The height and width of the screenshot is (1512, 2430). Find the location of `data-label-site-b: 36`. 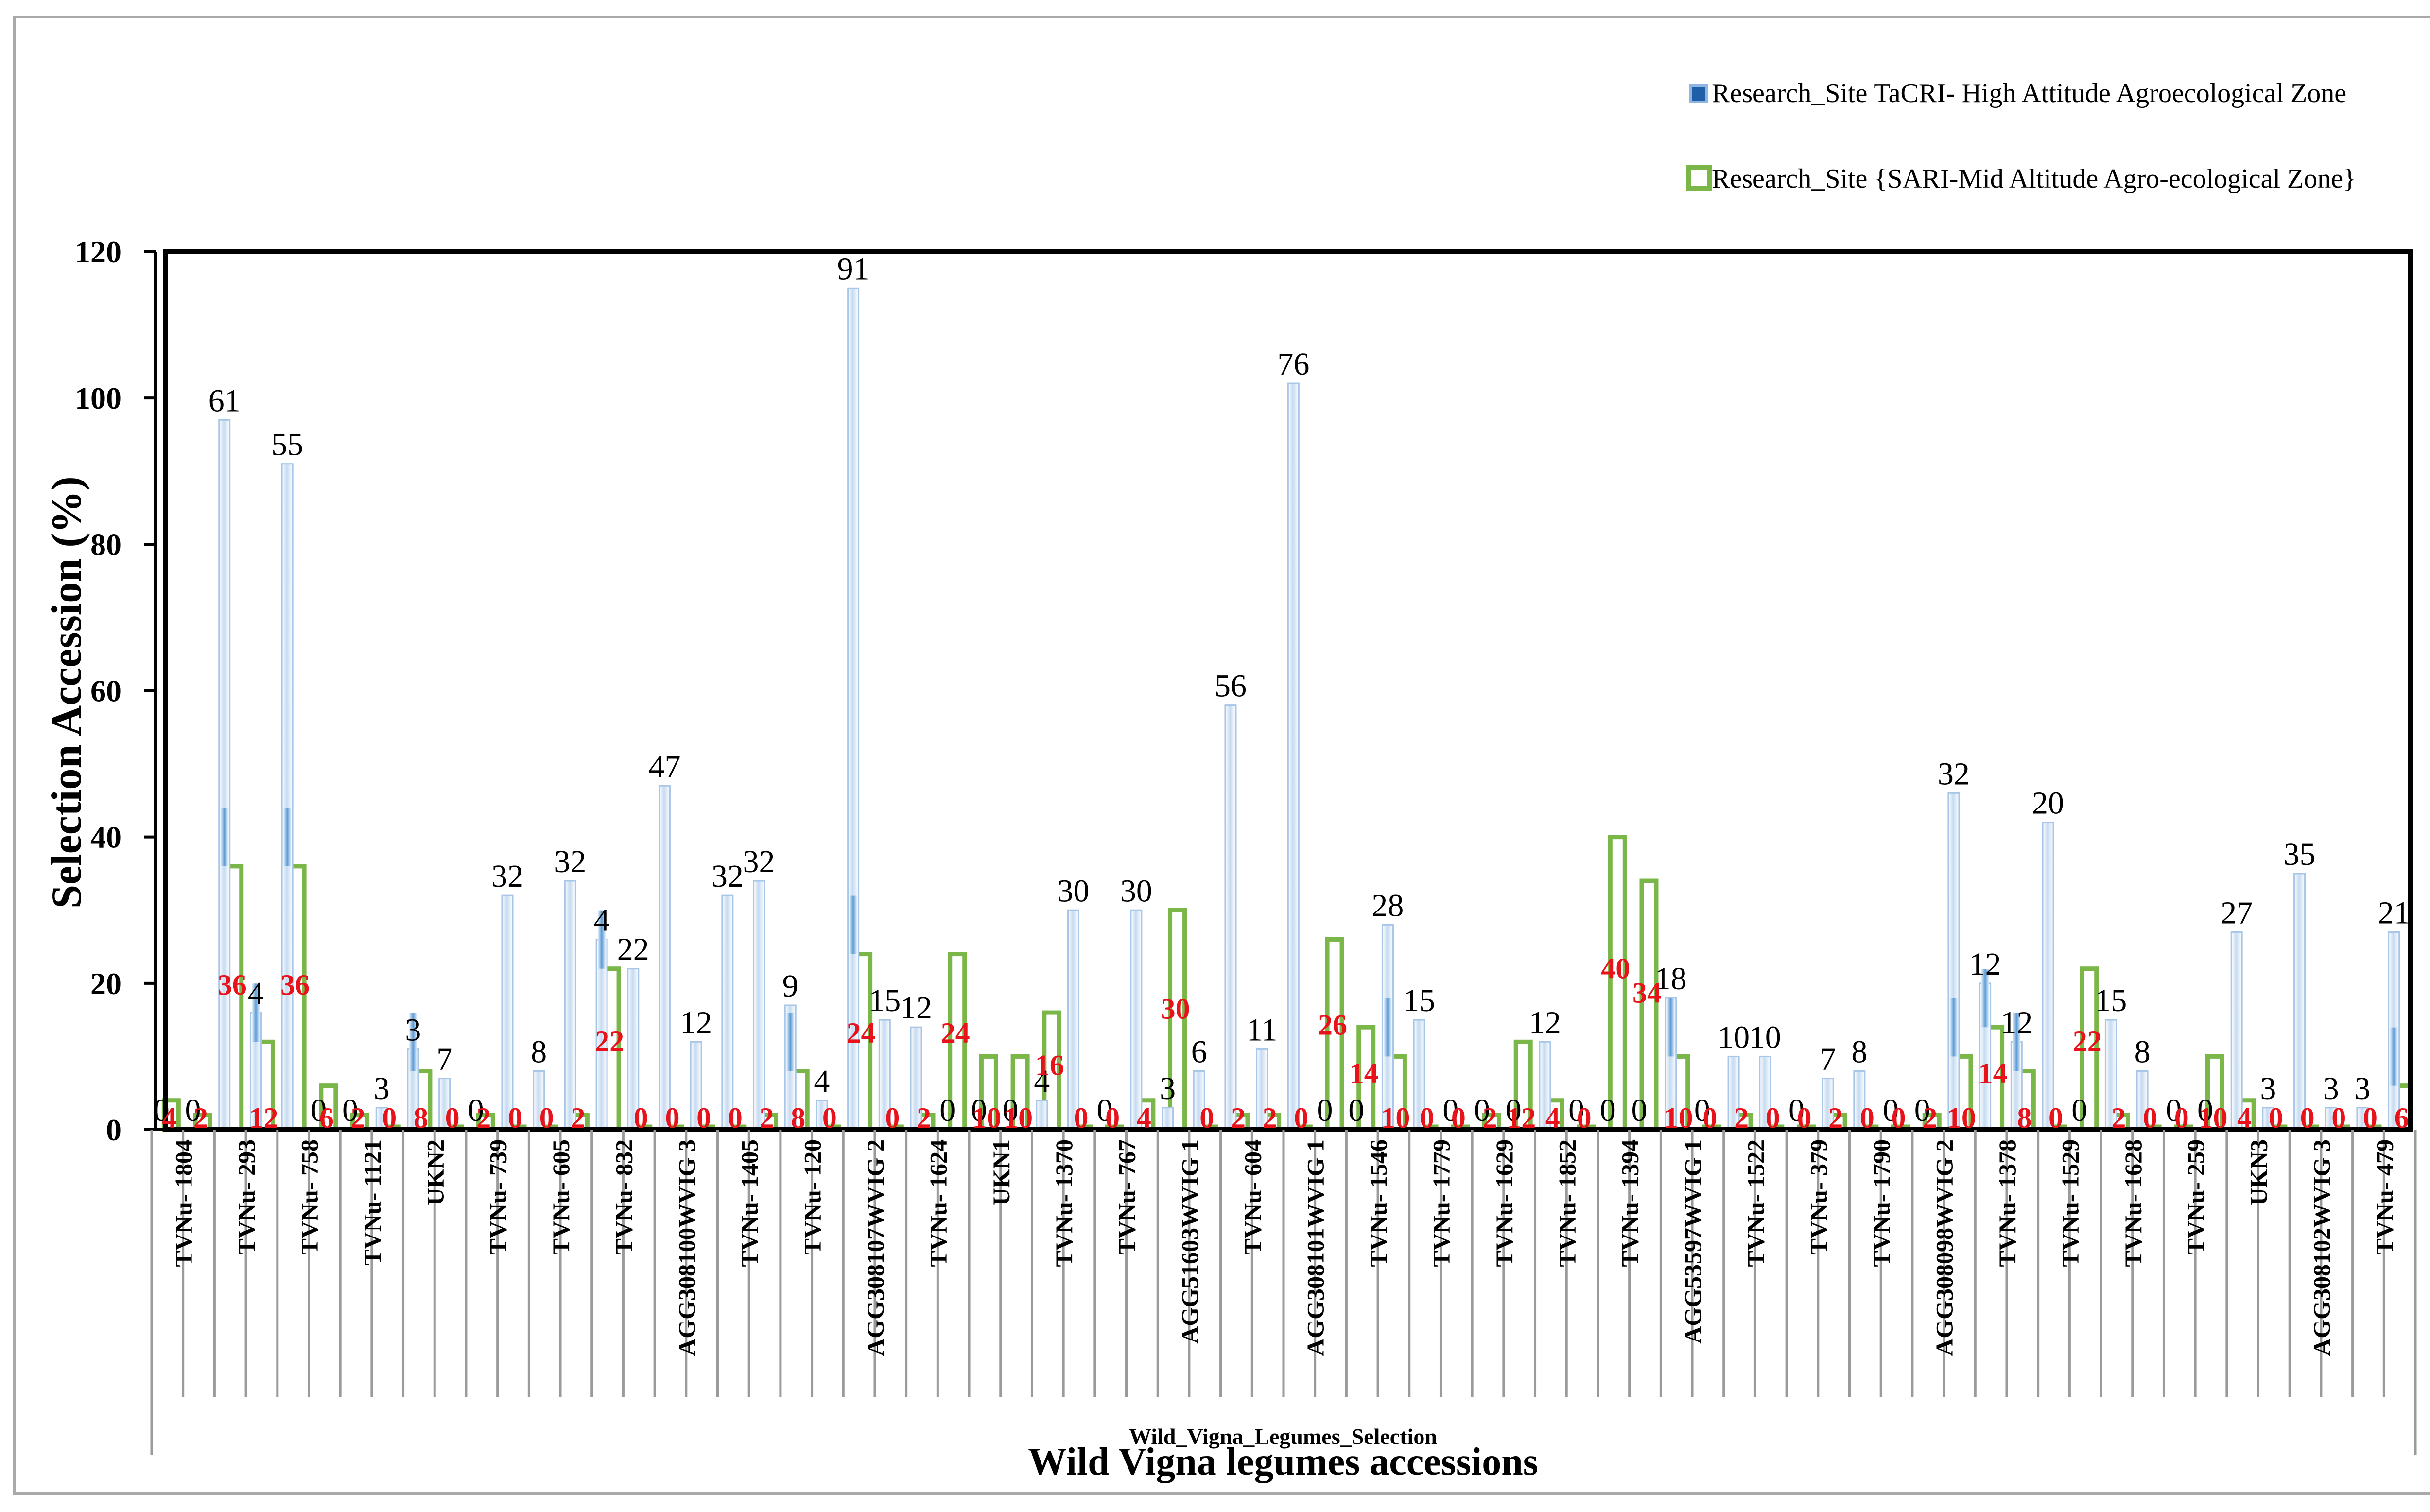

data-label-site-b: 36 is located at coordinates (295, 985).